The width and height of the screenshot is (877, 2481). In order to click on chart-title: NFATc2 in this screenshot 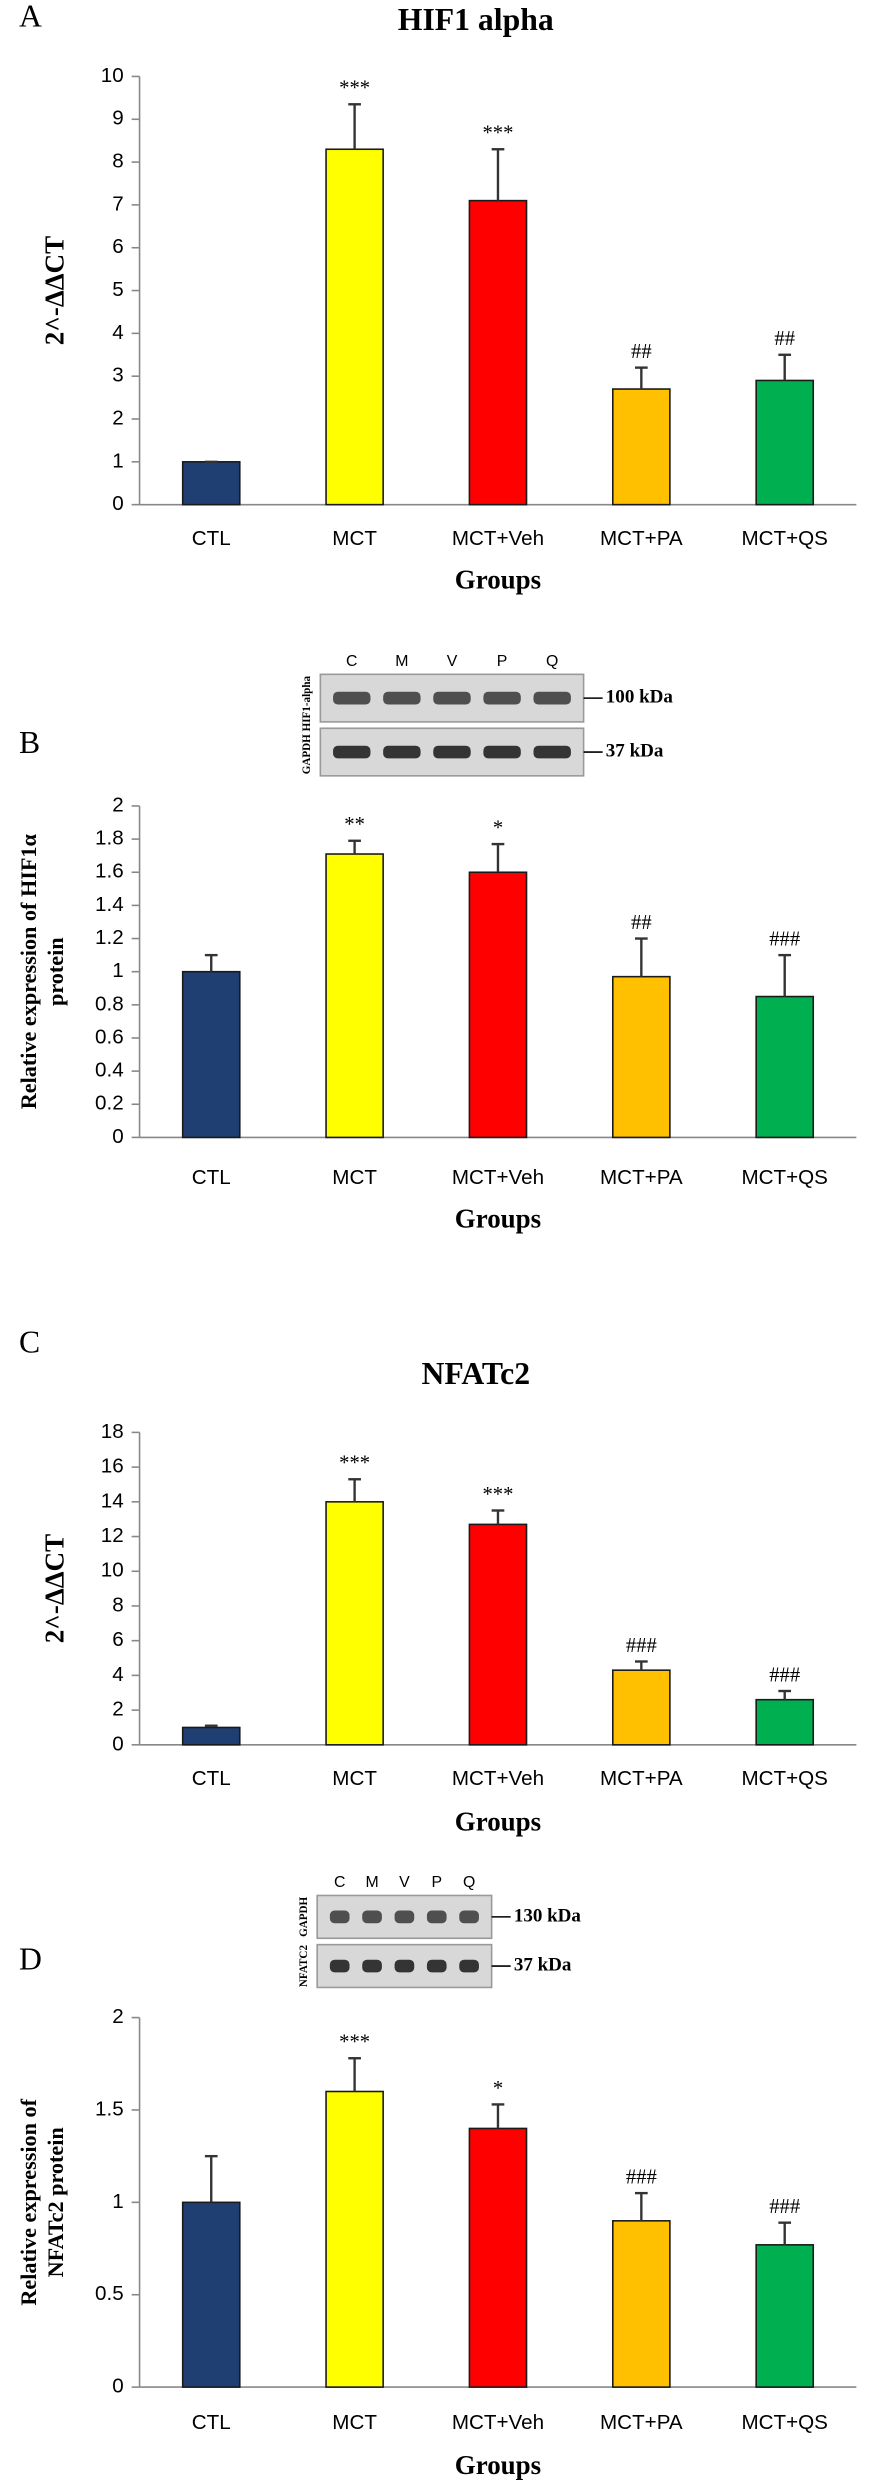, I will do `click(475, 1373)`.